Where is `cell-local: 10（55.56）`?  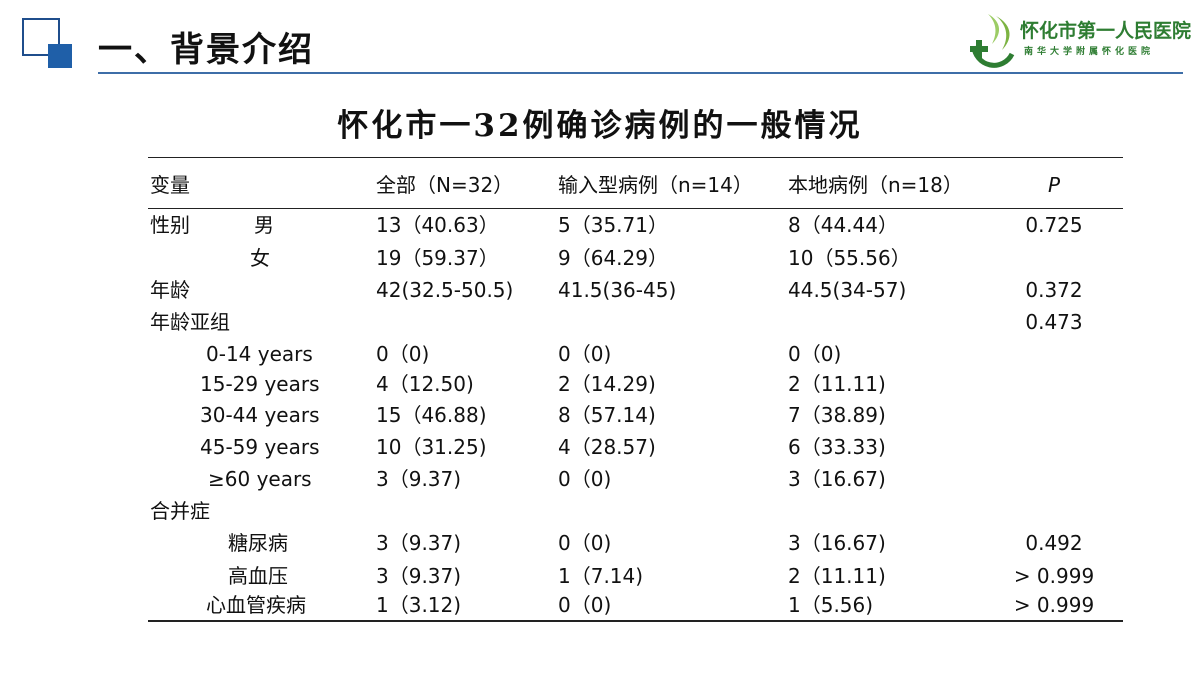
cell-local: 10（55.56） is located at coordinates (849, 258).